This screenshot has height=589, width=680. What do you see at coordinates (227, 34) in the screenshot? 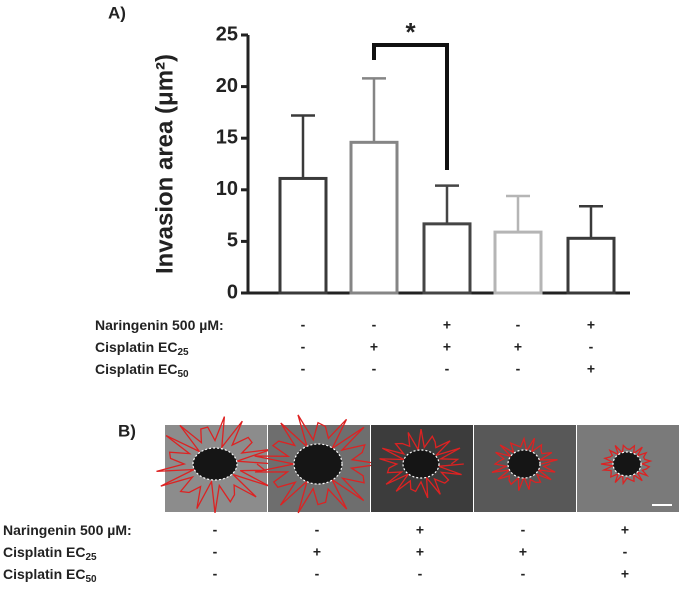
I see `y-tick-label: 25` at bounding box center [227, 34].